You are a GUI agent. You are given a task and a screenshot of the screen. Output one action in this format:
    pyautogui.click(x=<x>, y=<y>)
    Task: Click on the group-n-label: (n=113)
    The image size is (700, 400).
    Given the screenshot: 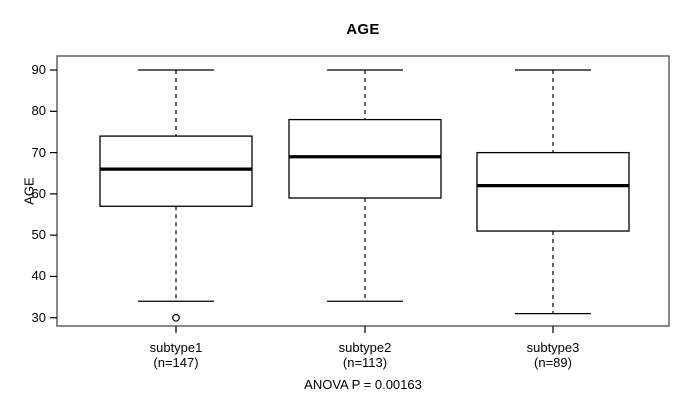 What is the action you would take?
    pyautogui.click(x=365, y=362)
    